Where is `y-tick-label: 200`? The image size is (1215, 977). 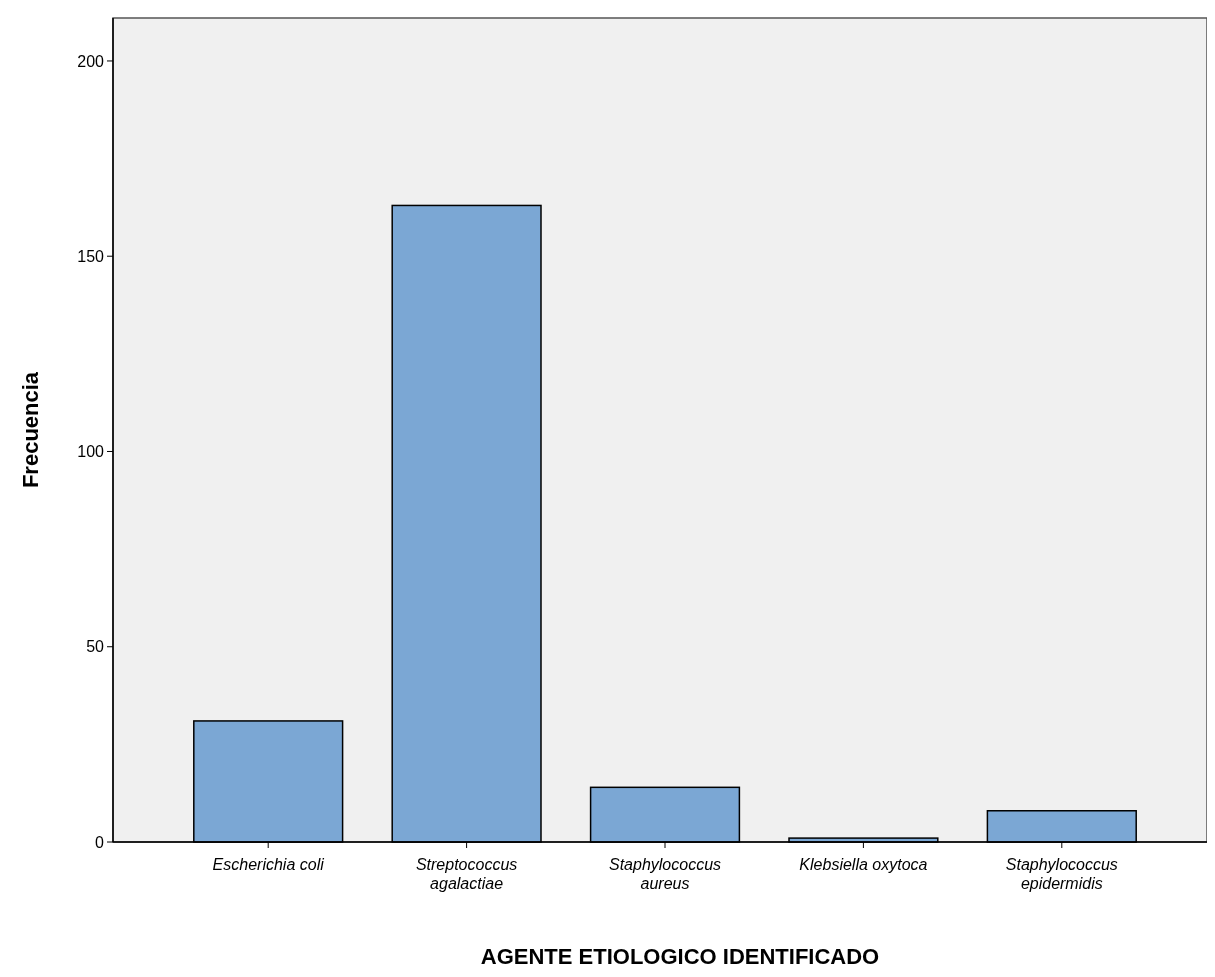 y-tick-label: 200 is located at coordinates (91, 61).